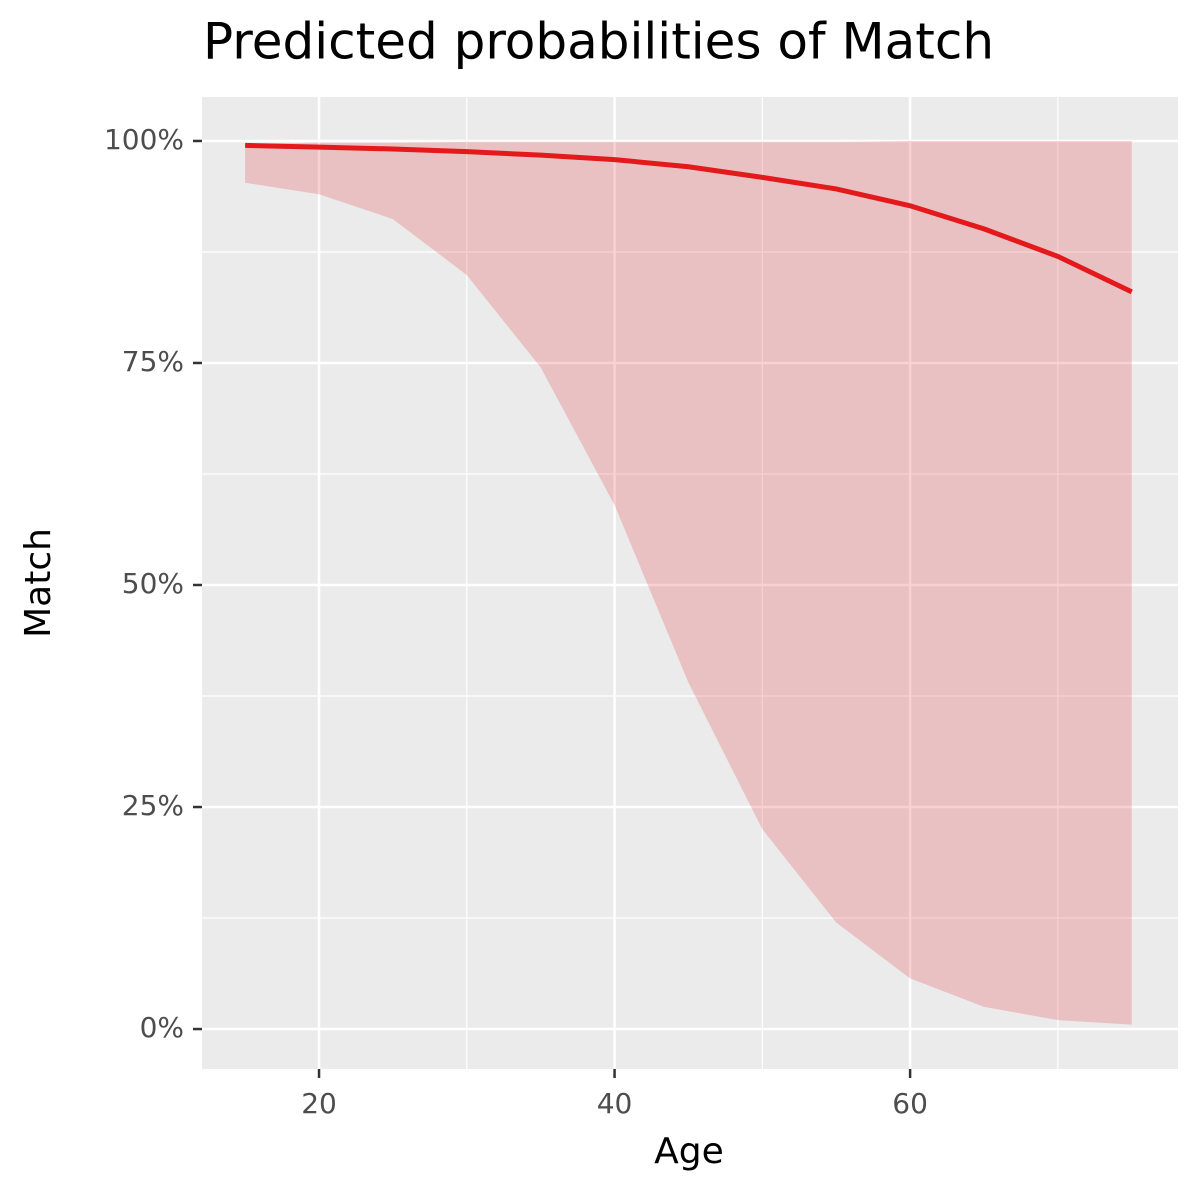 Image resolution: width=1200 pixels, height=1204 pixels. I want to click on y-tick-label: 100%, so click(144, 139).